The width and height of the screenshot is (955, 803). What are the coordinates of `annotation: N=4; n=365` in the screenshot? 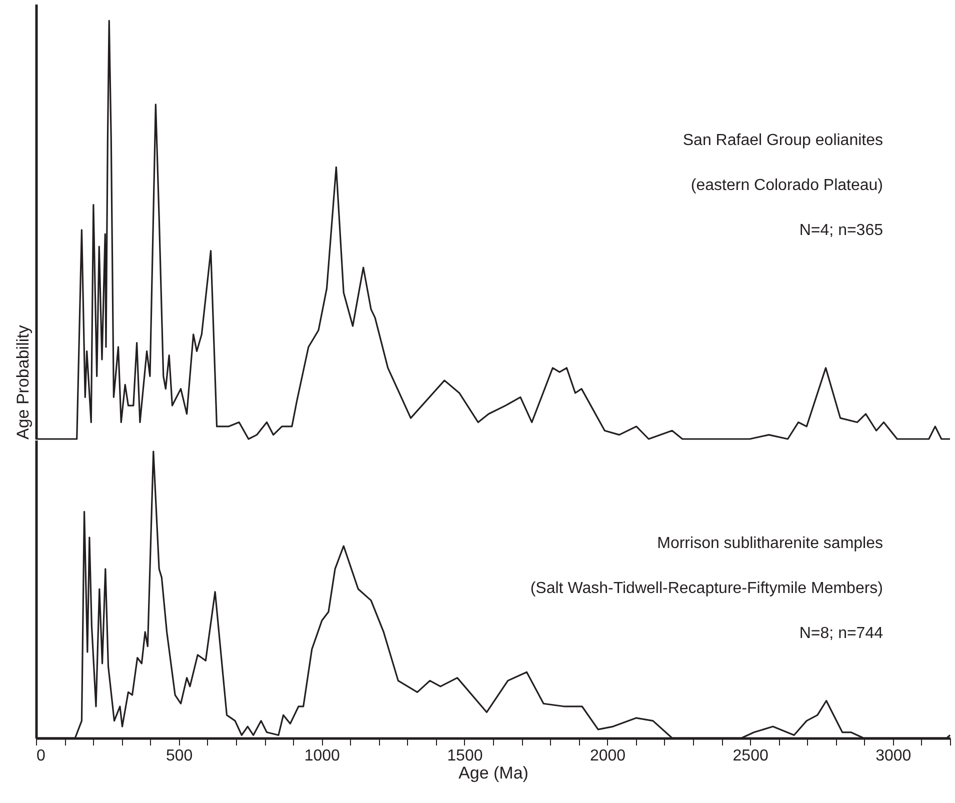 It's located at (841, 230).